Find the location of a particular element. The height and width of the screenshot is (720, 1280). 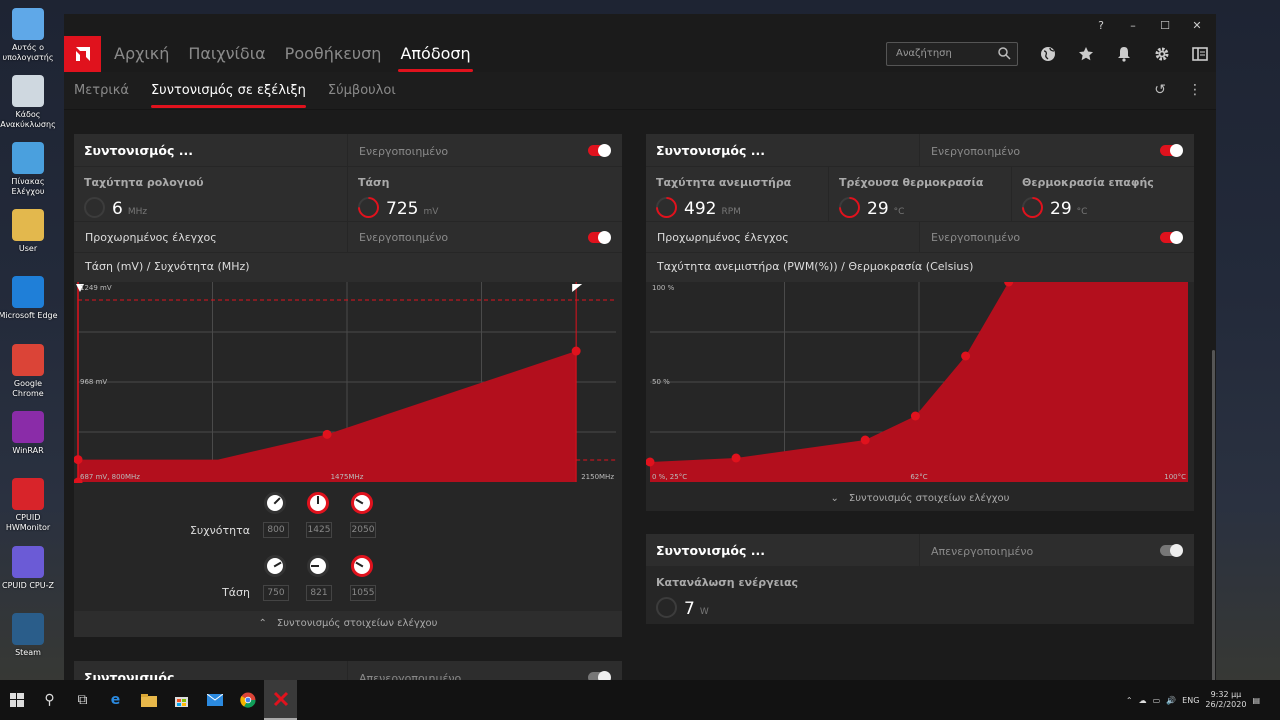

frequency-row-label: Συχνότητα is located at coordinates (219, 530).